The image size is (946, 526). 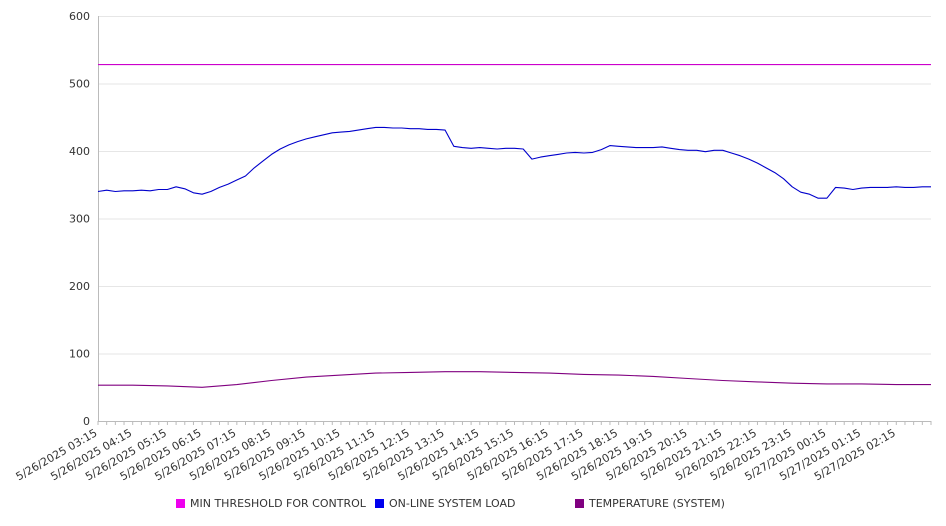 I want to click on legend-swatch-min-threshold, so click(x=180, y=503).